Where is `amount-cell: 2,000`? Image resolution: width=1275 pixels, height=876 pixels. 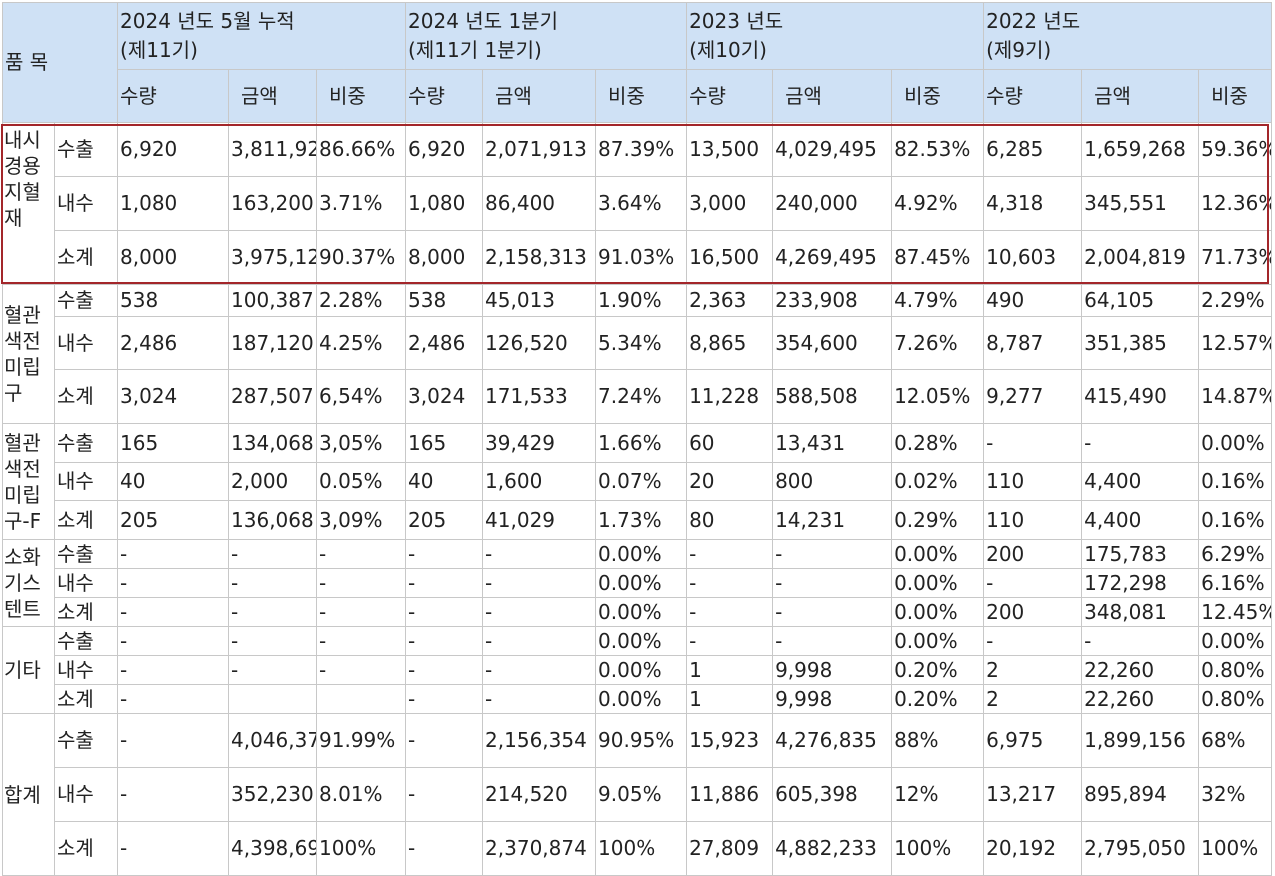 amount-cell: 2,000 is located at coordinates (273, 481).